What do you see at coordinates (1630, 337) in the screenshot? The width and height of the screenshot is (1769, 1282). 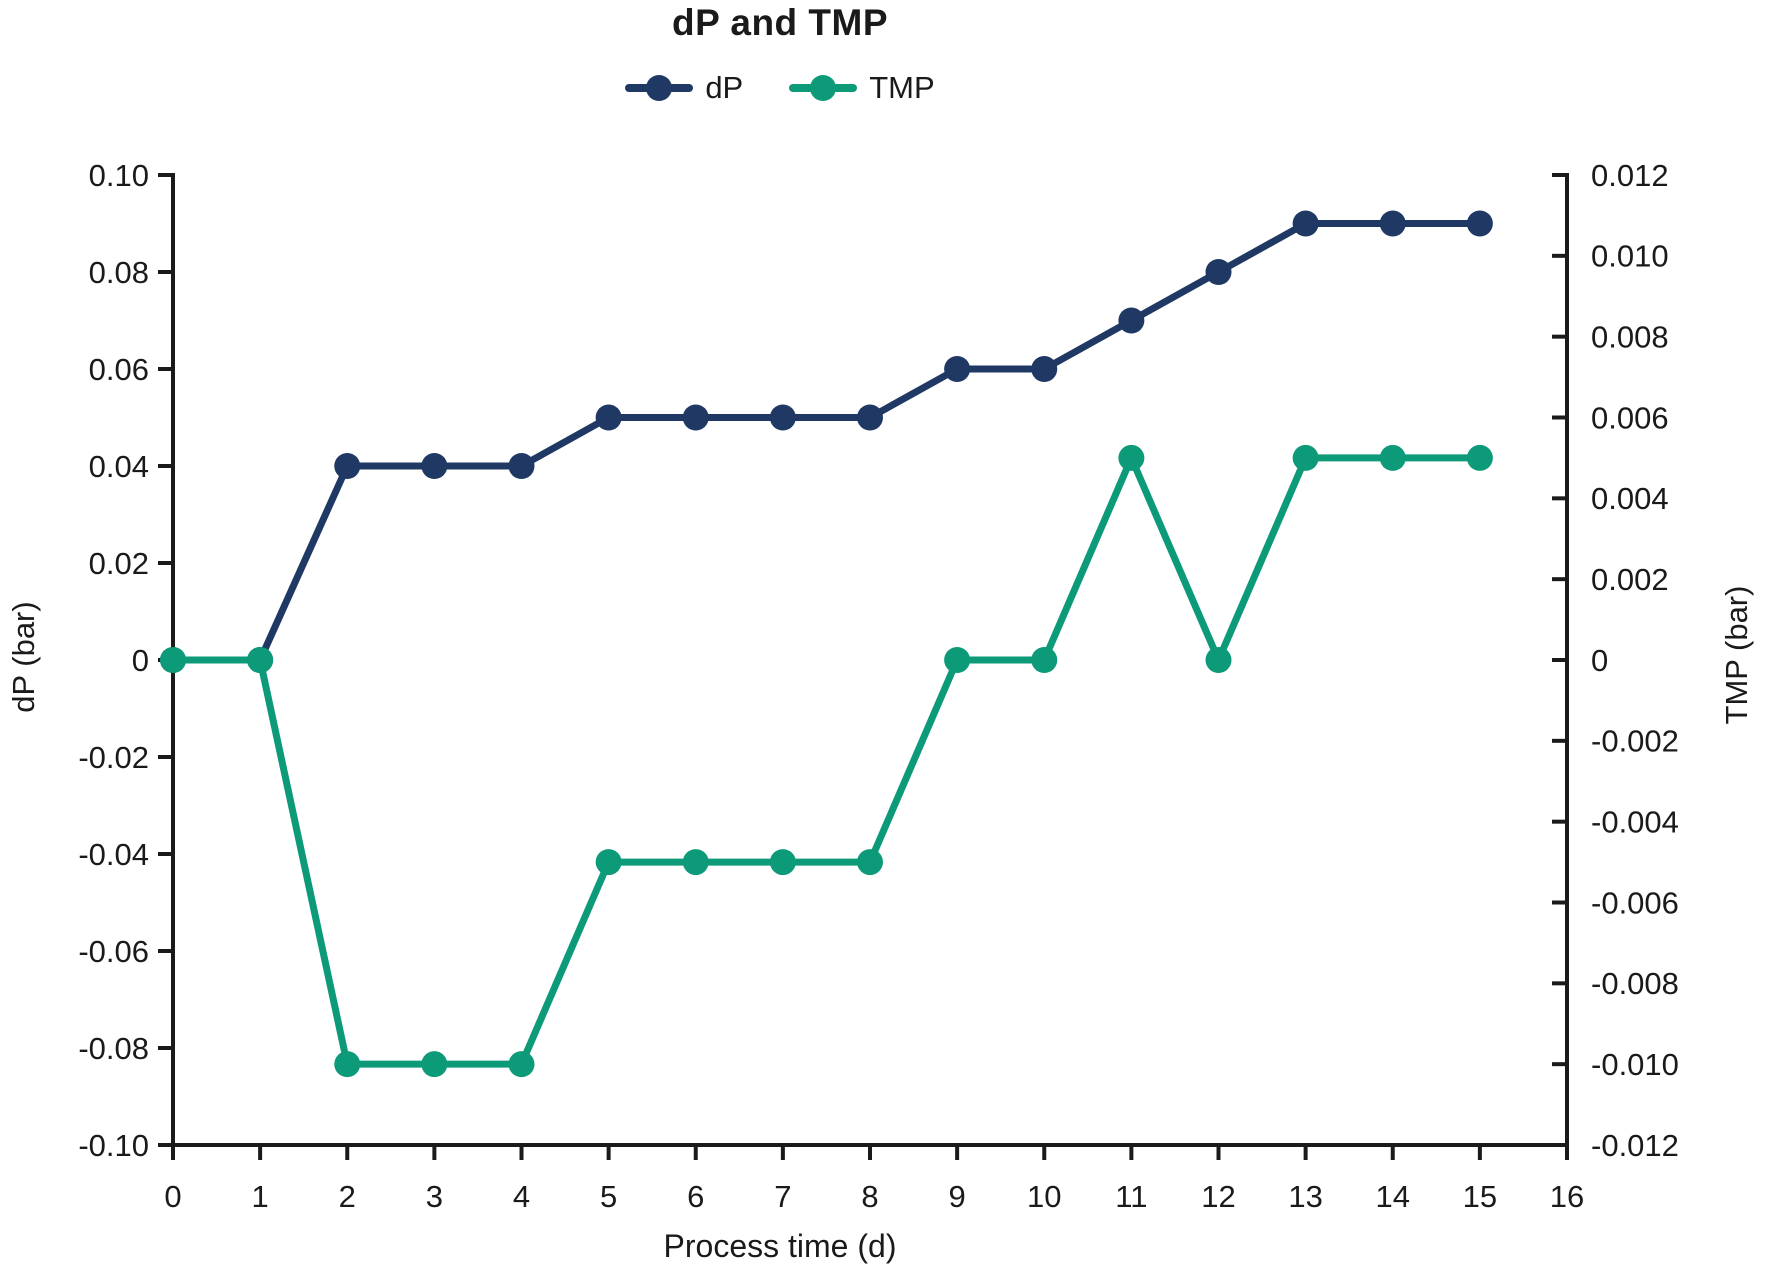 I see `y-right-tick-label: 0.008` at bounding box center [1630, 337].